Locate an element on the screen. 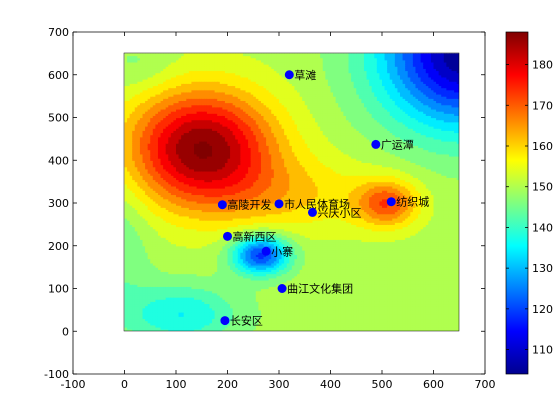  x-tick-label: 500 is located at coordinates (382, 384).